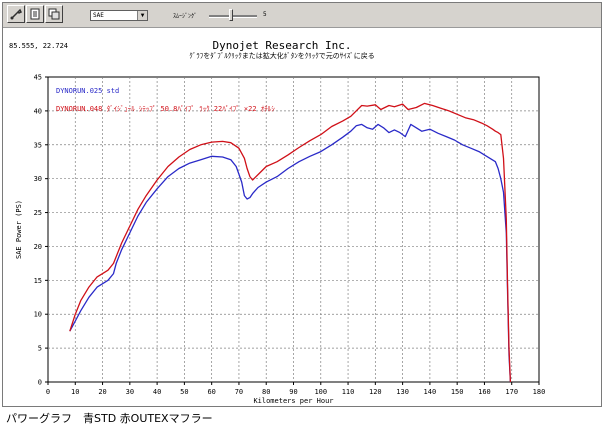 Image resolution: width=606 pixels, height=434 pixels. I want to click on open-run-button, so click(35, 14).